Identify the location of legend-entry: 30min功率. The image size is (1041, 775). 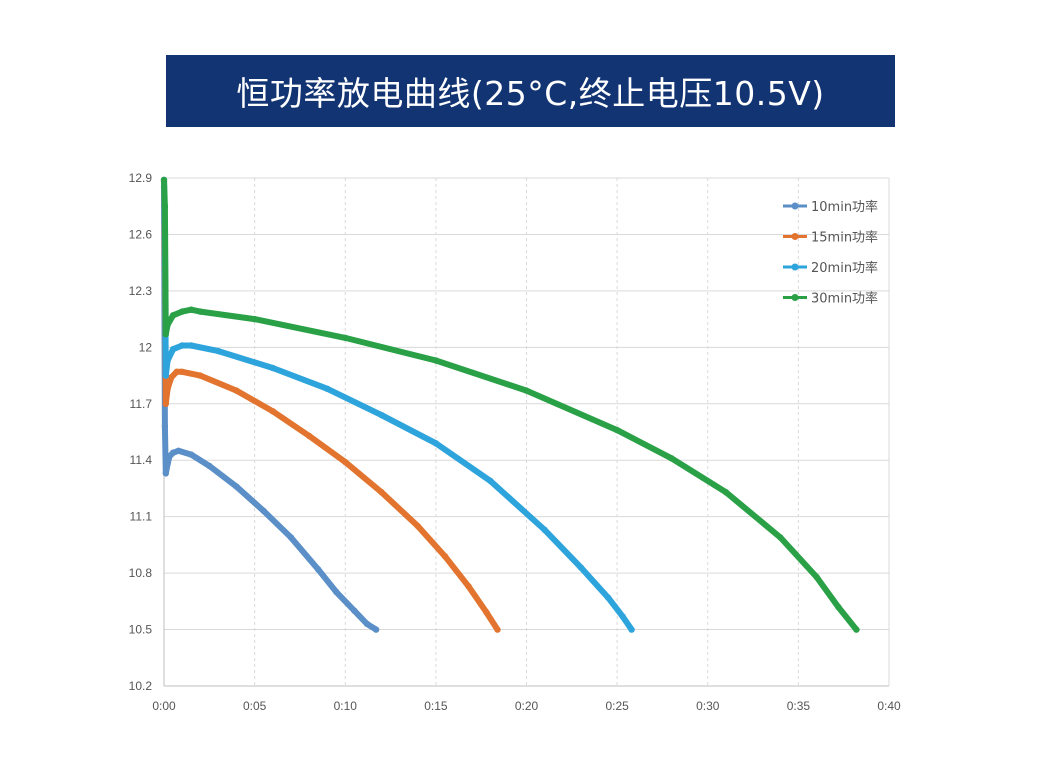
(830, 299).